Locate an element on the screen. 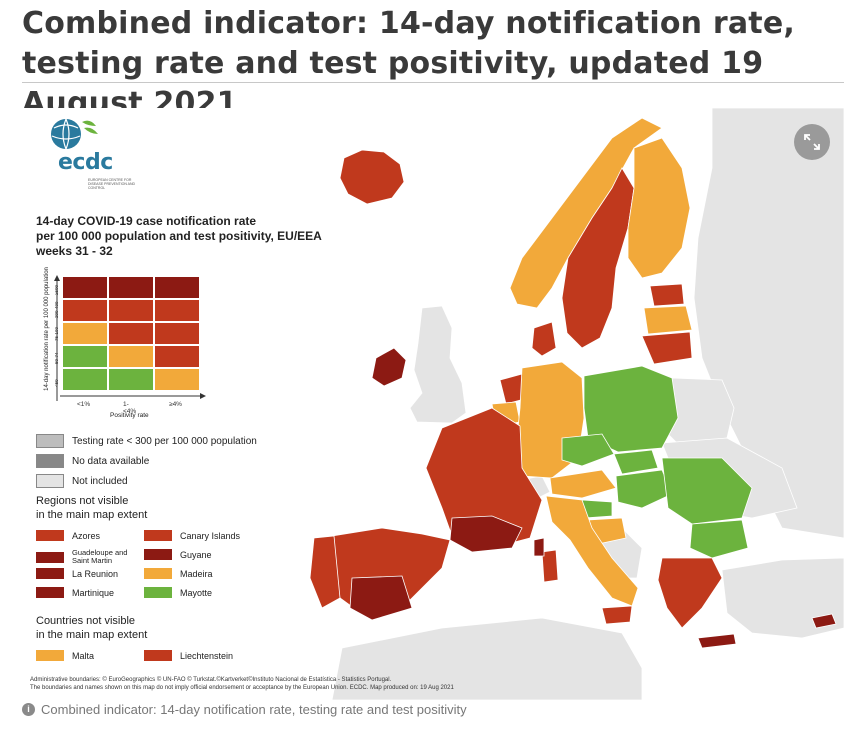  x-axis-arrow is located at coordinates (133, 396).